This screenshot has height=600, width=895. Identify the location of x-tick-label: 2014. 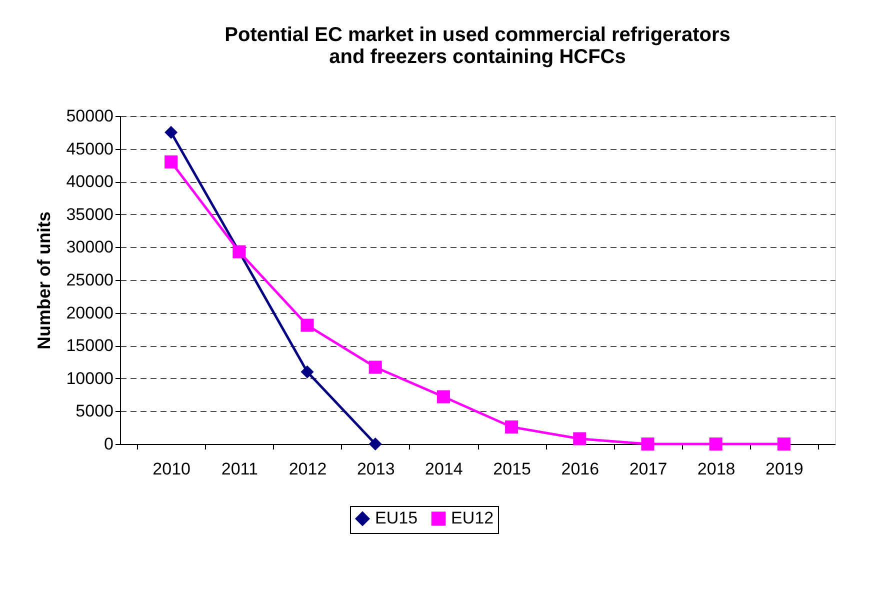
(444, 469).